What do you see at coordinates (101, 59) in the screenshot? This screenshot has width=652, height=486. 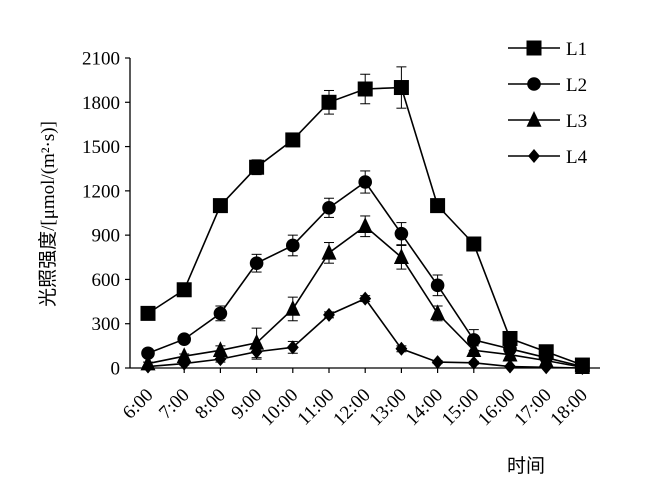 I see `y-tick-label: 2100` at bounding box center [101, 59].